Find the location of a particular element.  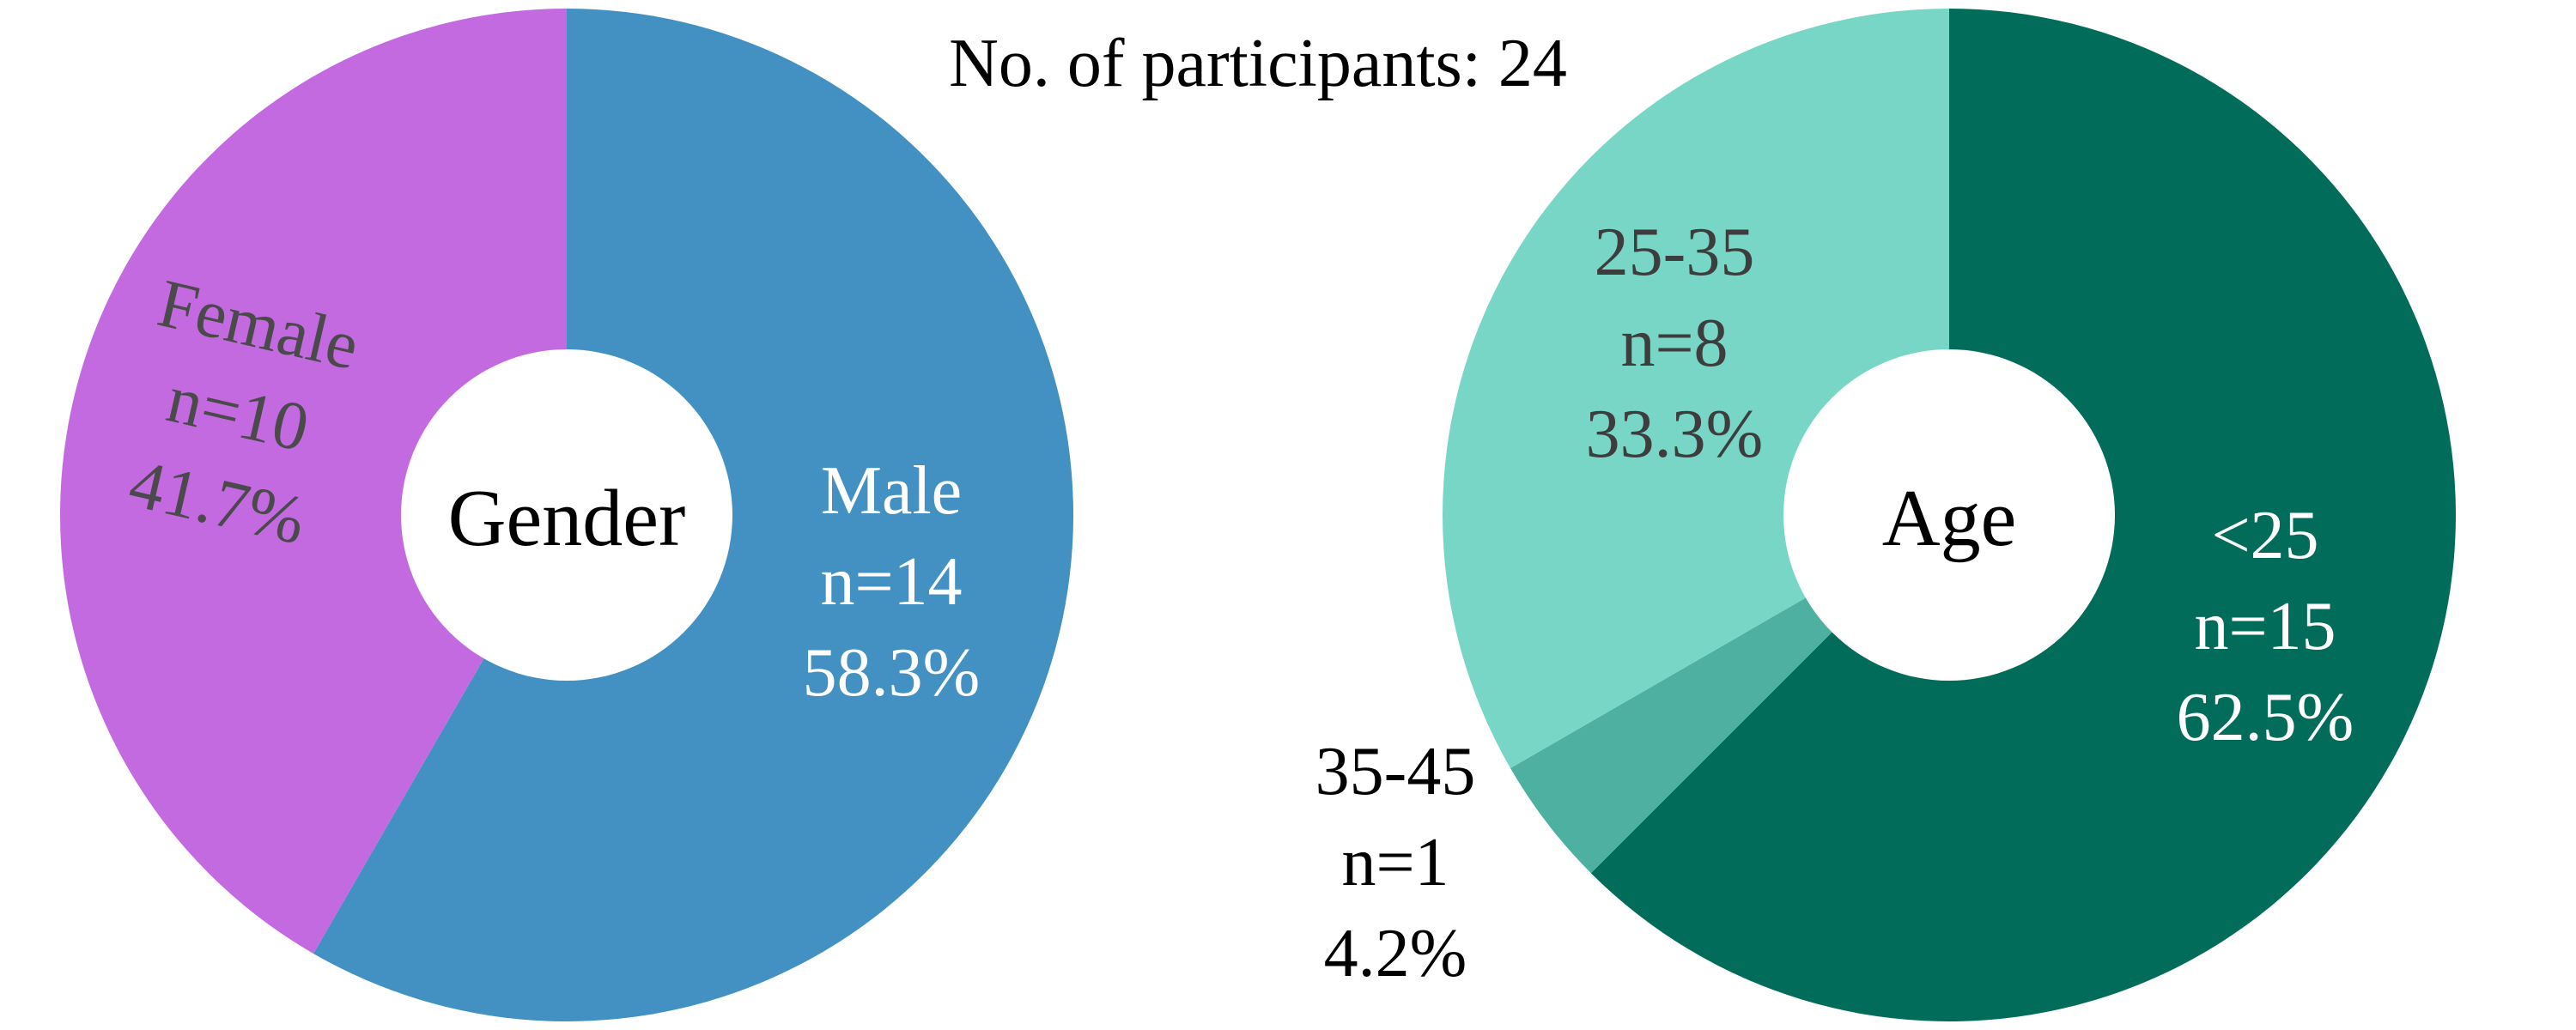

slice-label-lt-25: <25 n=15 62.5% is located at coordinates (2265, 626).